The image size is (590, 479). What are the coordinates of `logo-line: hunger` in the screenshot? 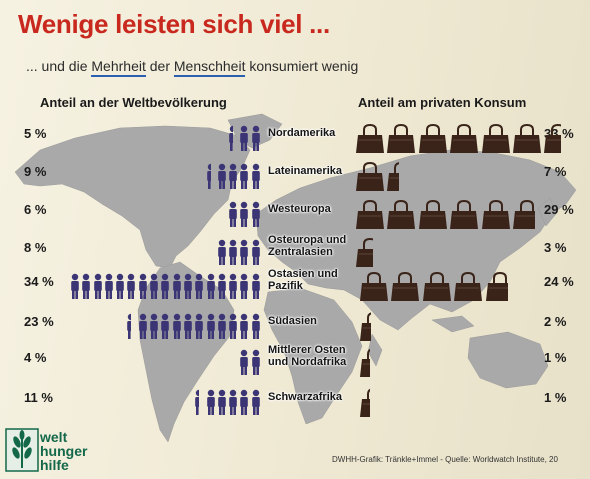 It's located at (64, 451).